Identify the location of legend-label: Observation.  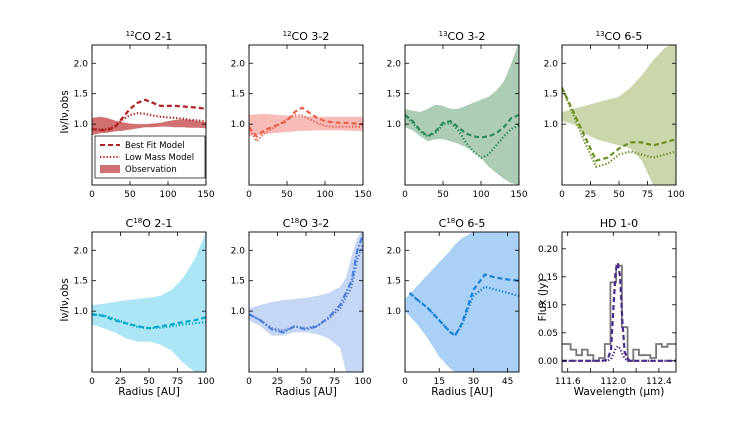
(151, 170).